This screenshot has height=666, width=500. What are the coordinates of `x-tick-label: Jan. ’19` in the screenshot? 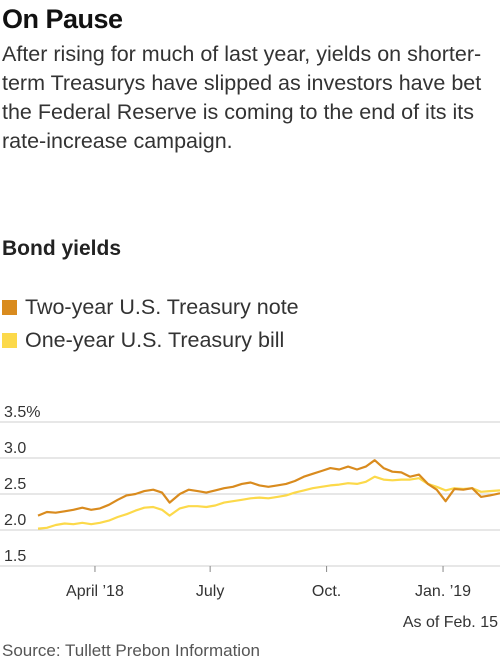 It's located at (443, 591).